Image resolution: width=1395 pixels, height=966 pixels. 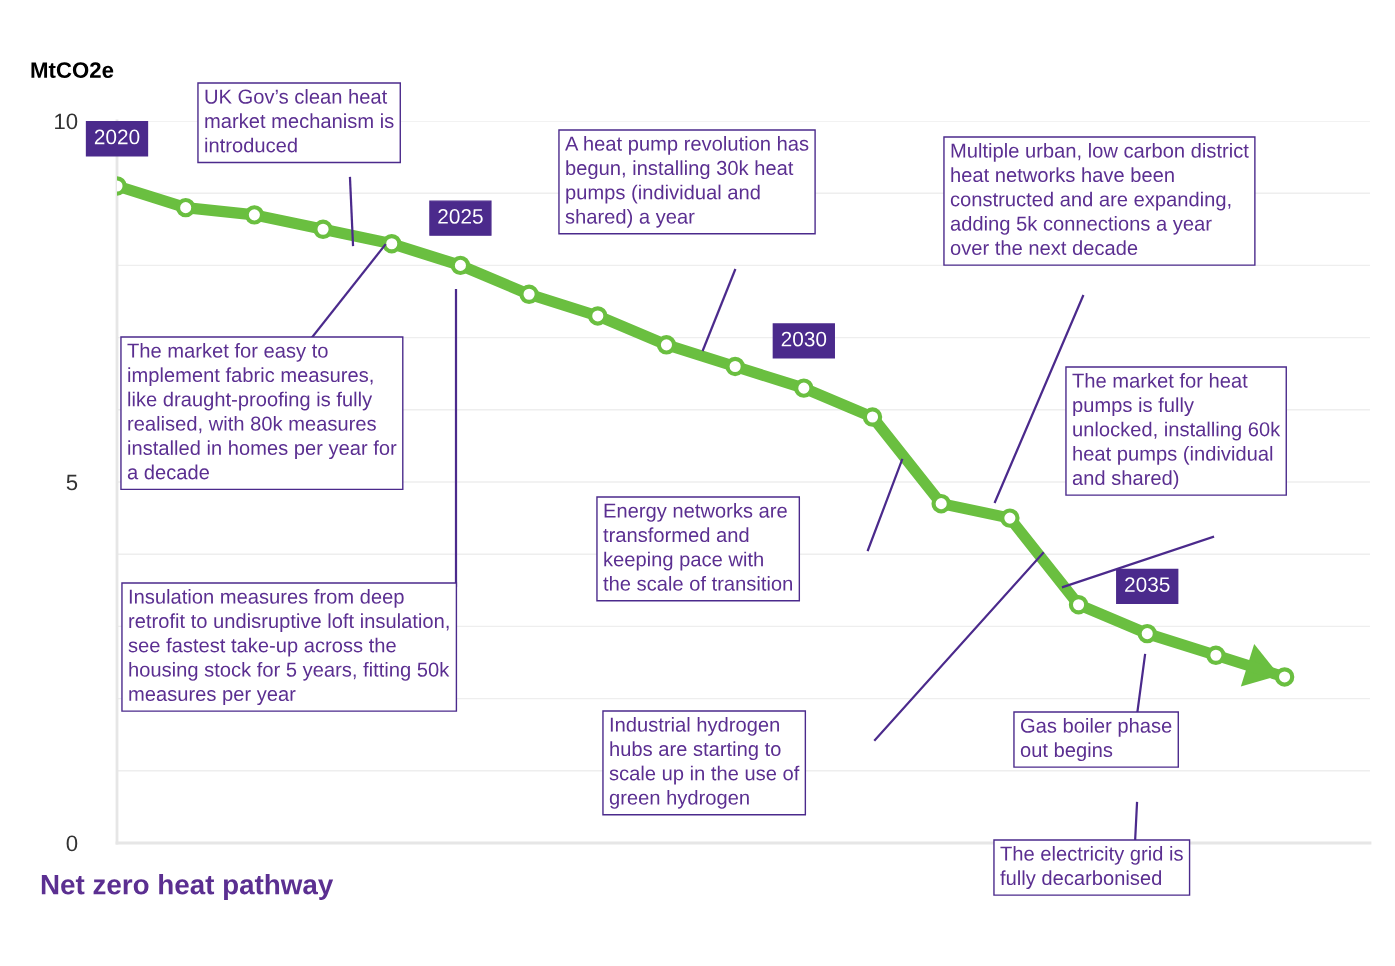 I want to click on annotation: 2030, so click(x=804, y=339).